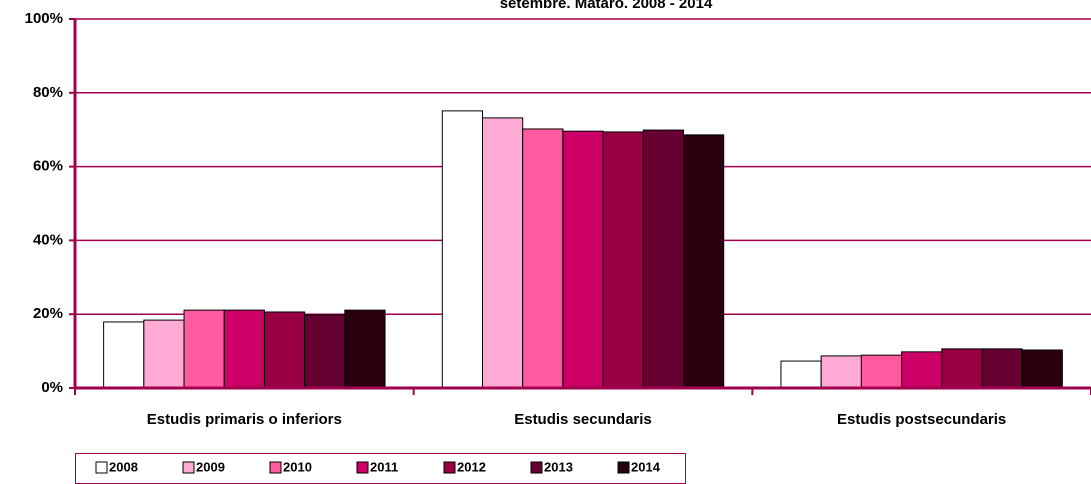 The image size is (1091, 484). Describe the element at coordinates (384, 466) in the screenshot. I see `legend-label: 2011` at that location.